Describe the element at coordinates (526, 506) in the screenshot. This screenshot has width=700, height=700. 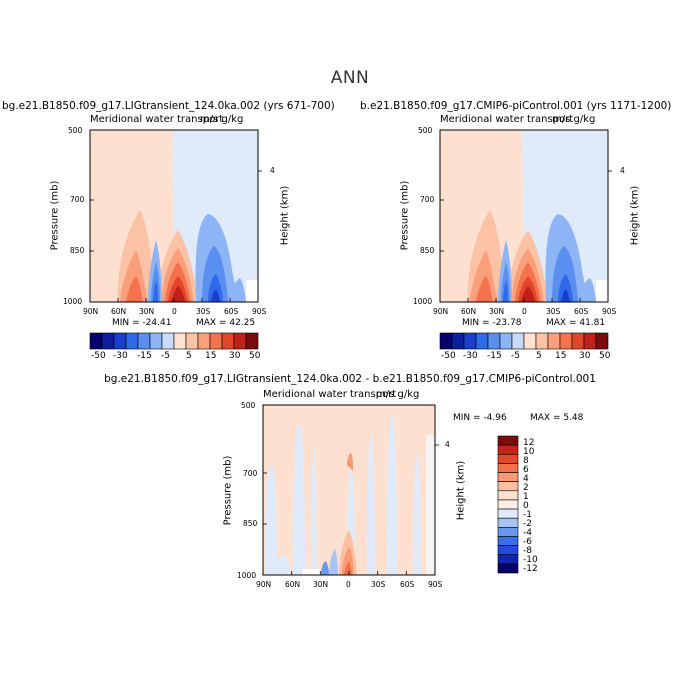
I see `panel-diff-colorbar-label: 0` at that location.